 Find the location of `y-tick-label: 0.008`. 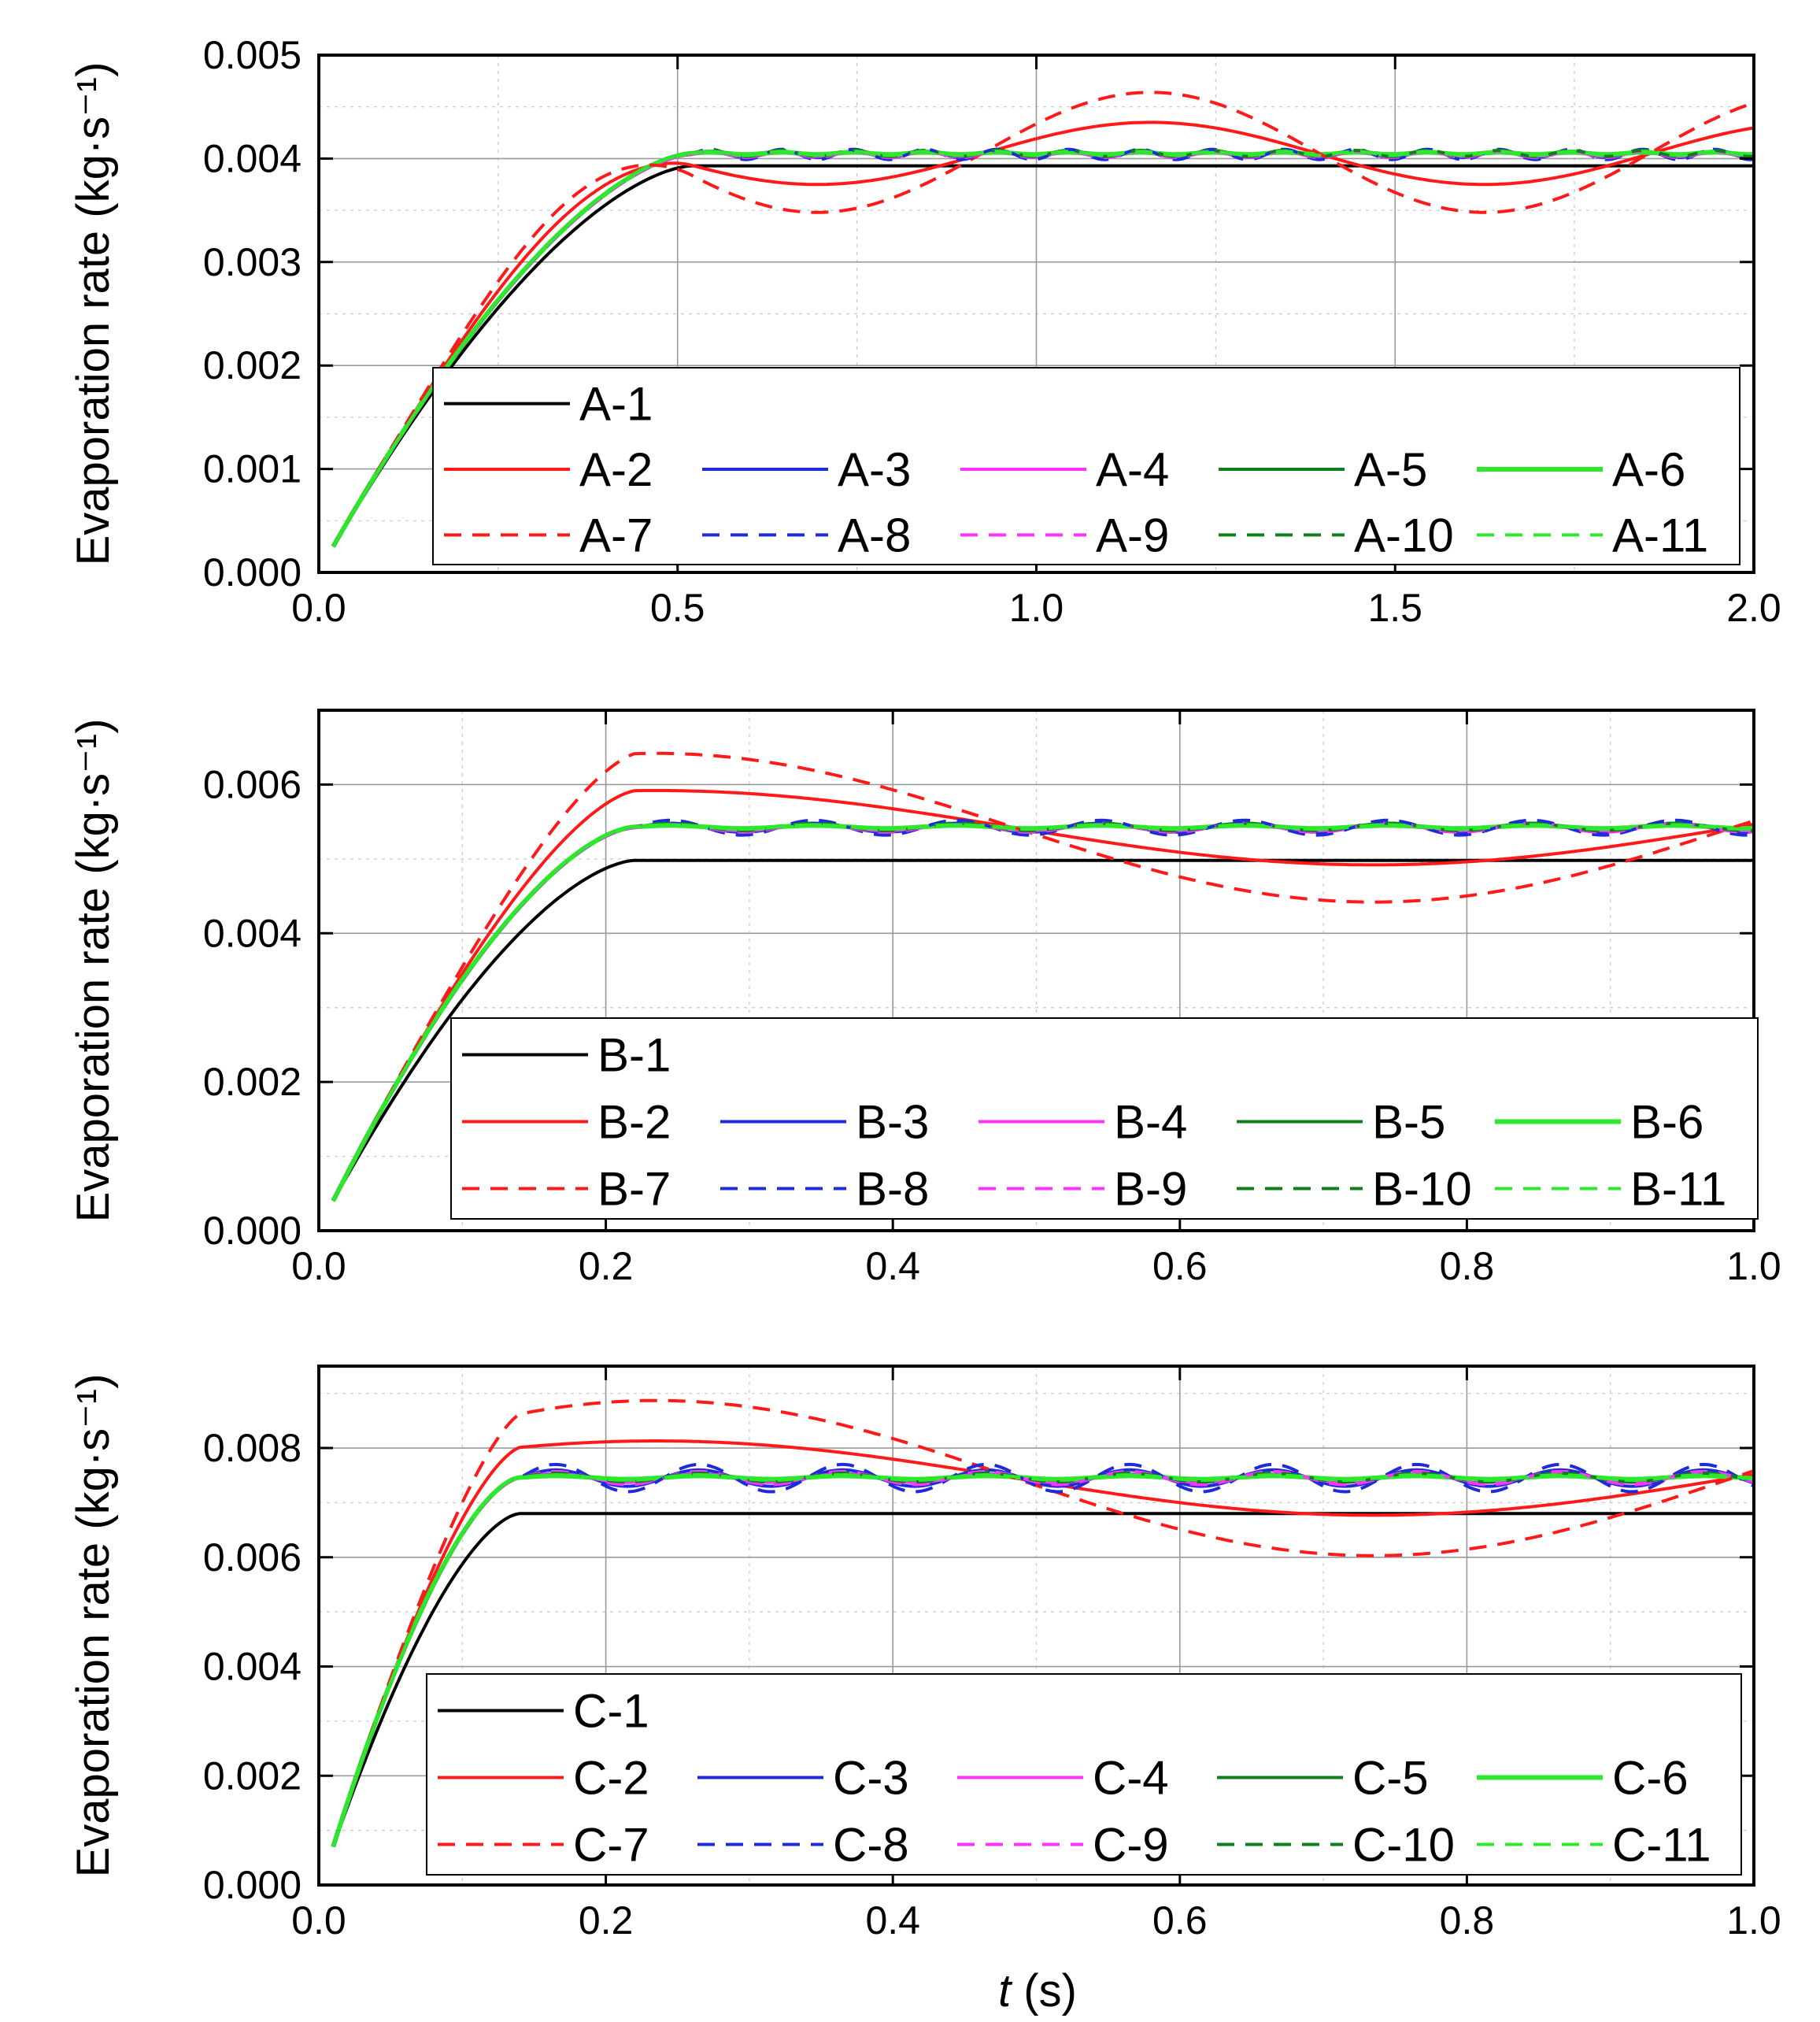

y-tick-label: 0.008 is located at coordinates (252, 1448).